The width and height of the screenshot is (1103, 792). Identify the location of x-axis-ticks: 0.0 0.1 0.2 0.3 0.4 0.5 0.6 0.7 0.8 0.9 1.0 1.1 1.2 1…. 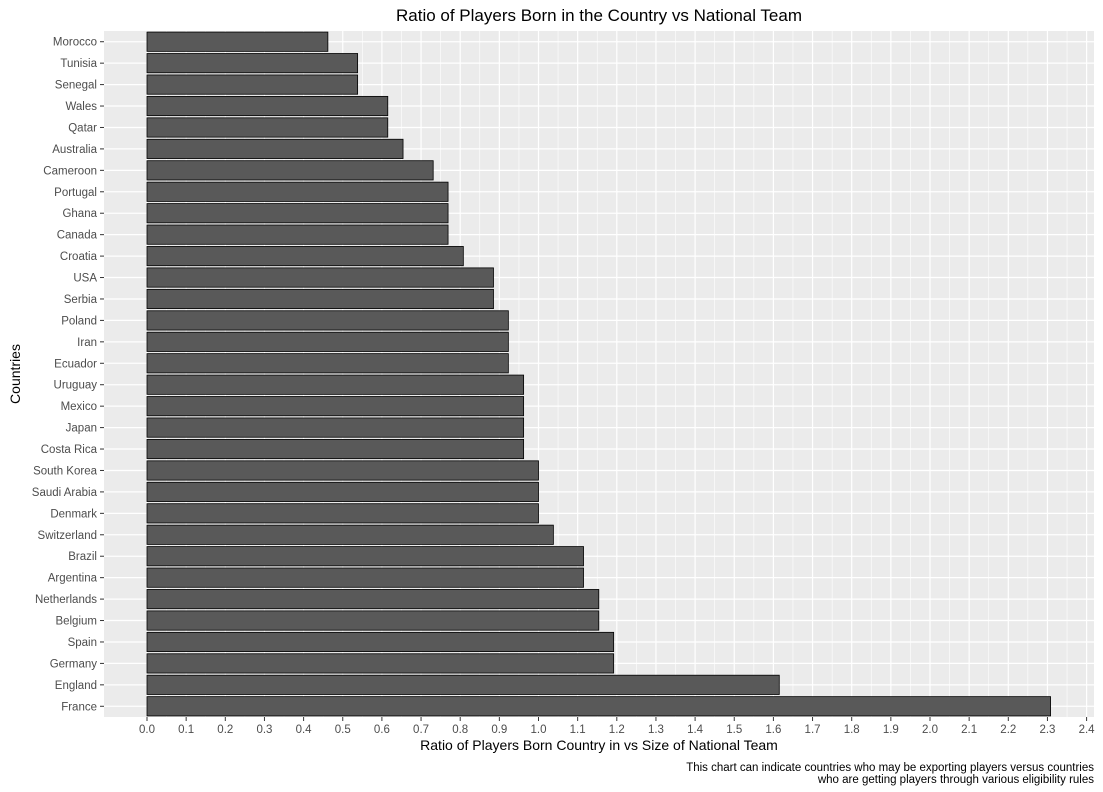
(617, 726).